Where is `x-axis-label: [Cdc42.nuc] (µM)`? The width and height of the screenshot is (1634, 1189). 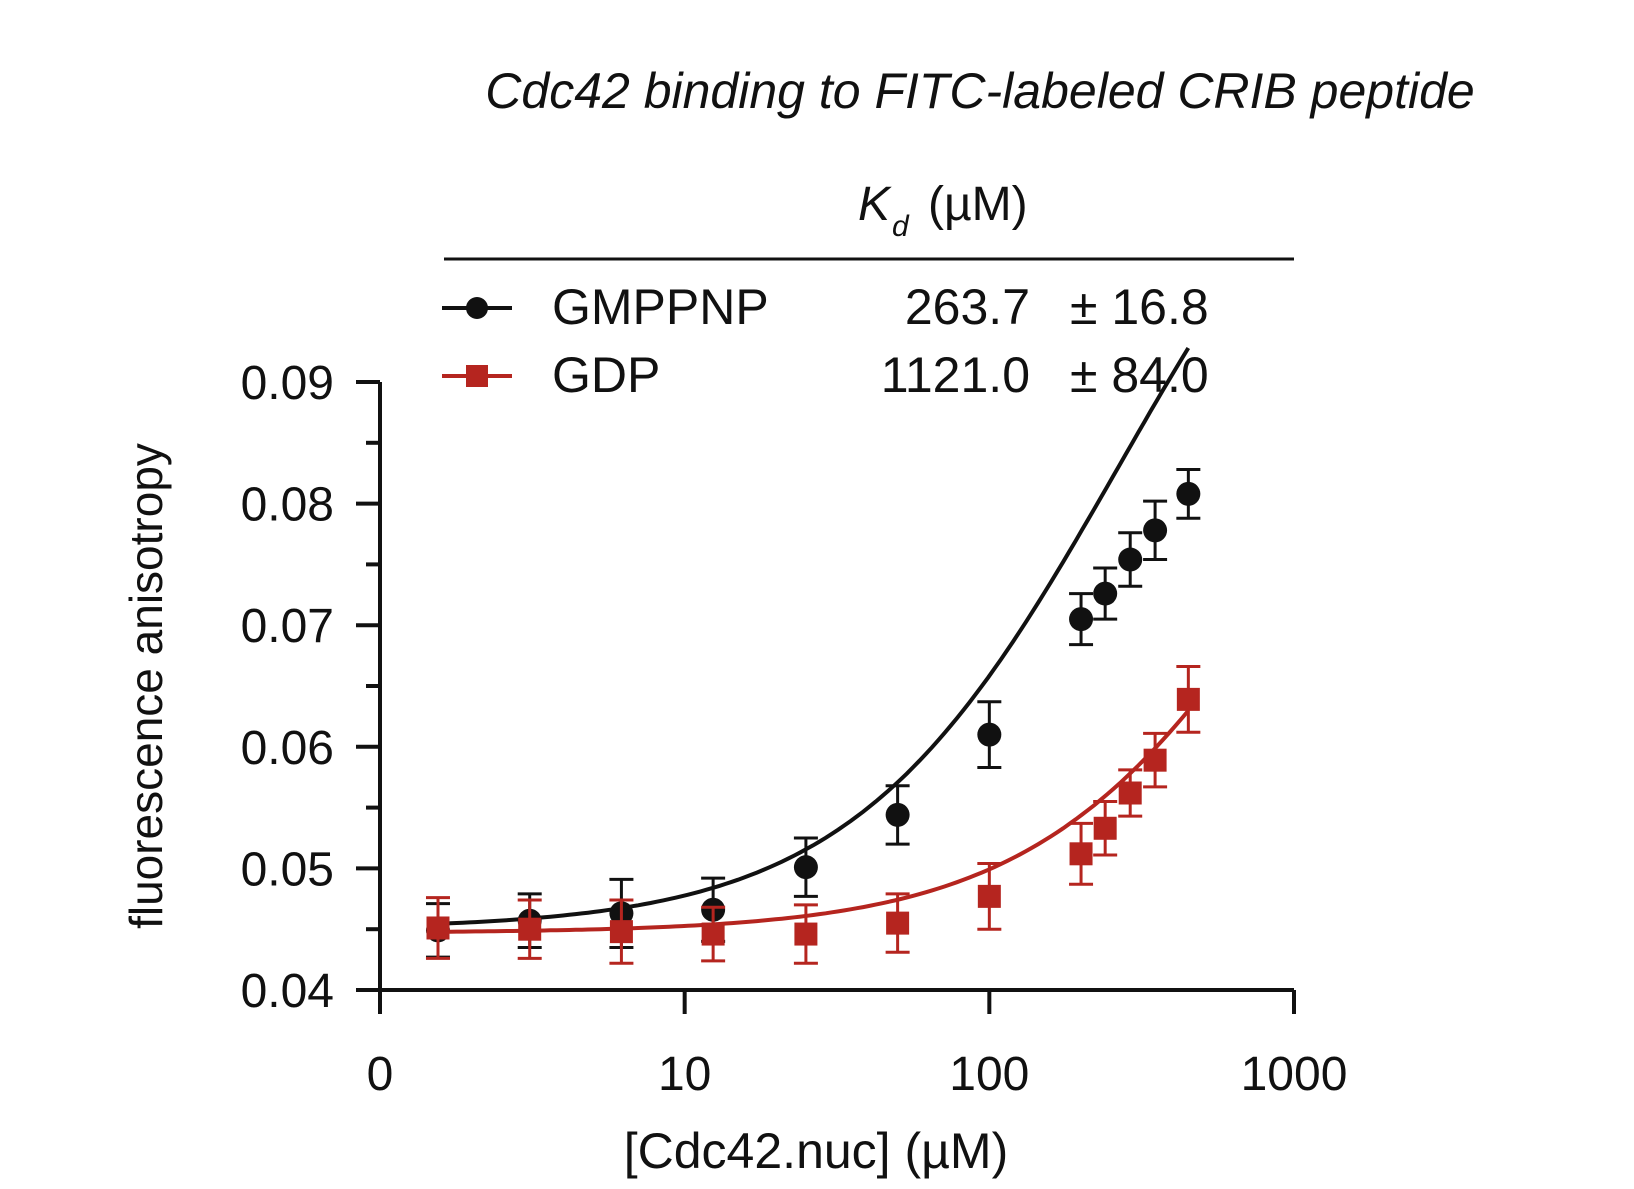
x-axis-label: [Cdc42.nuc] (µM) is located at coordinates (816, 1151).